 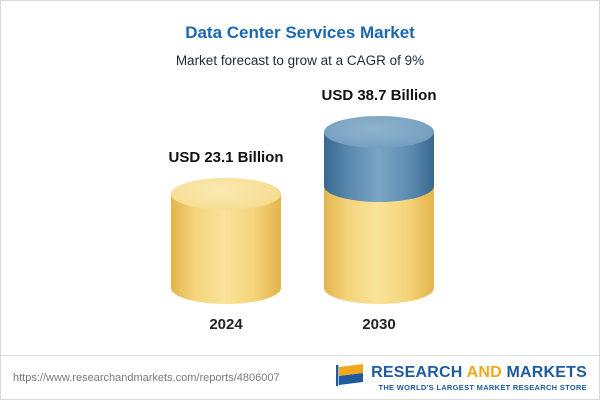 What do you see at coordinates (546, 372) in the screenshot?
I see `logo-word-markets: MARKETS` at bounding box center [546, 372].